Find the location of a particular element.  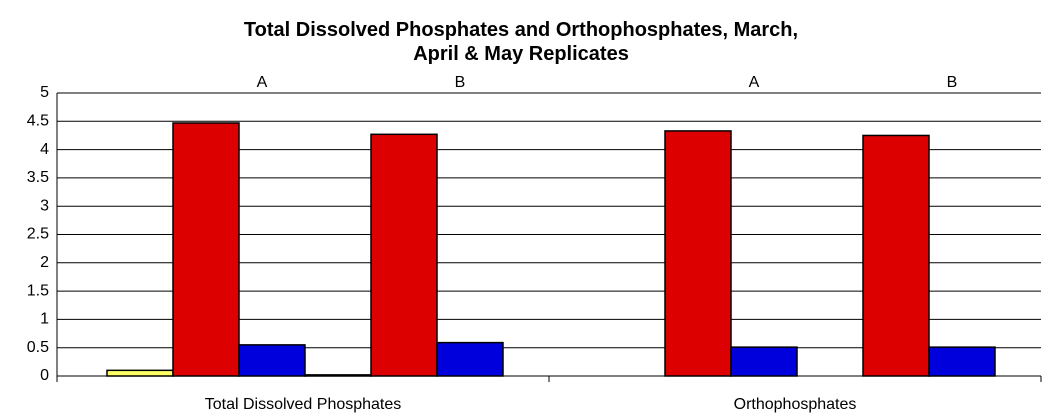

x-tick-label: Orthophosphates is located at coordinates (795, 404).